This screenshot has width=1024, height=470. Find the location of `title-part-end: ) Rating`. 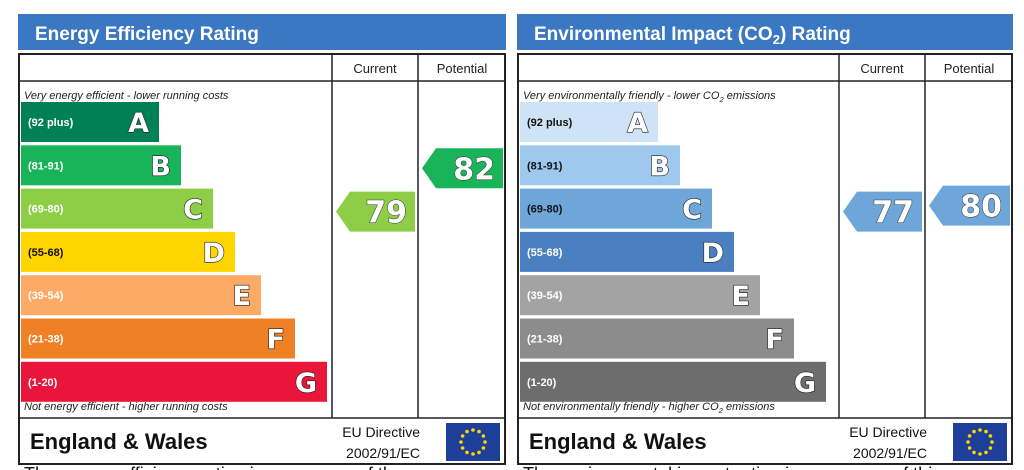

title-part-end: ) Rating is located at coordinates (815, 34).